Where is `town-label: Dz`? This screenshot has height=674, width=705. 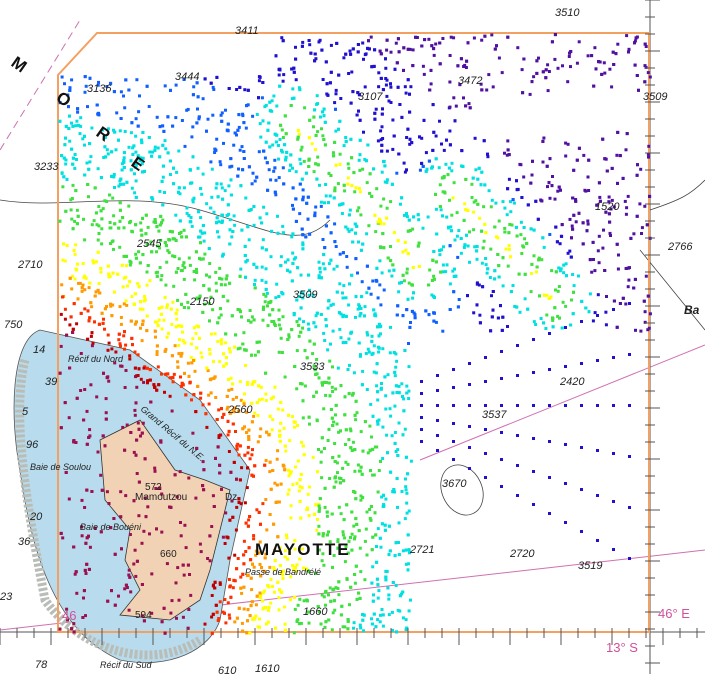
town-label: Dz is located at coordinates (231, 497).